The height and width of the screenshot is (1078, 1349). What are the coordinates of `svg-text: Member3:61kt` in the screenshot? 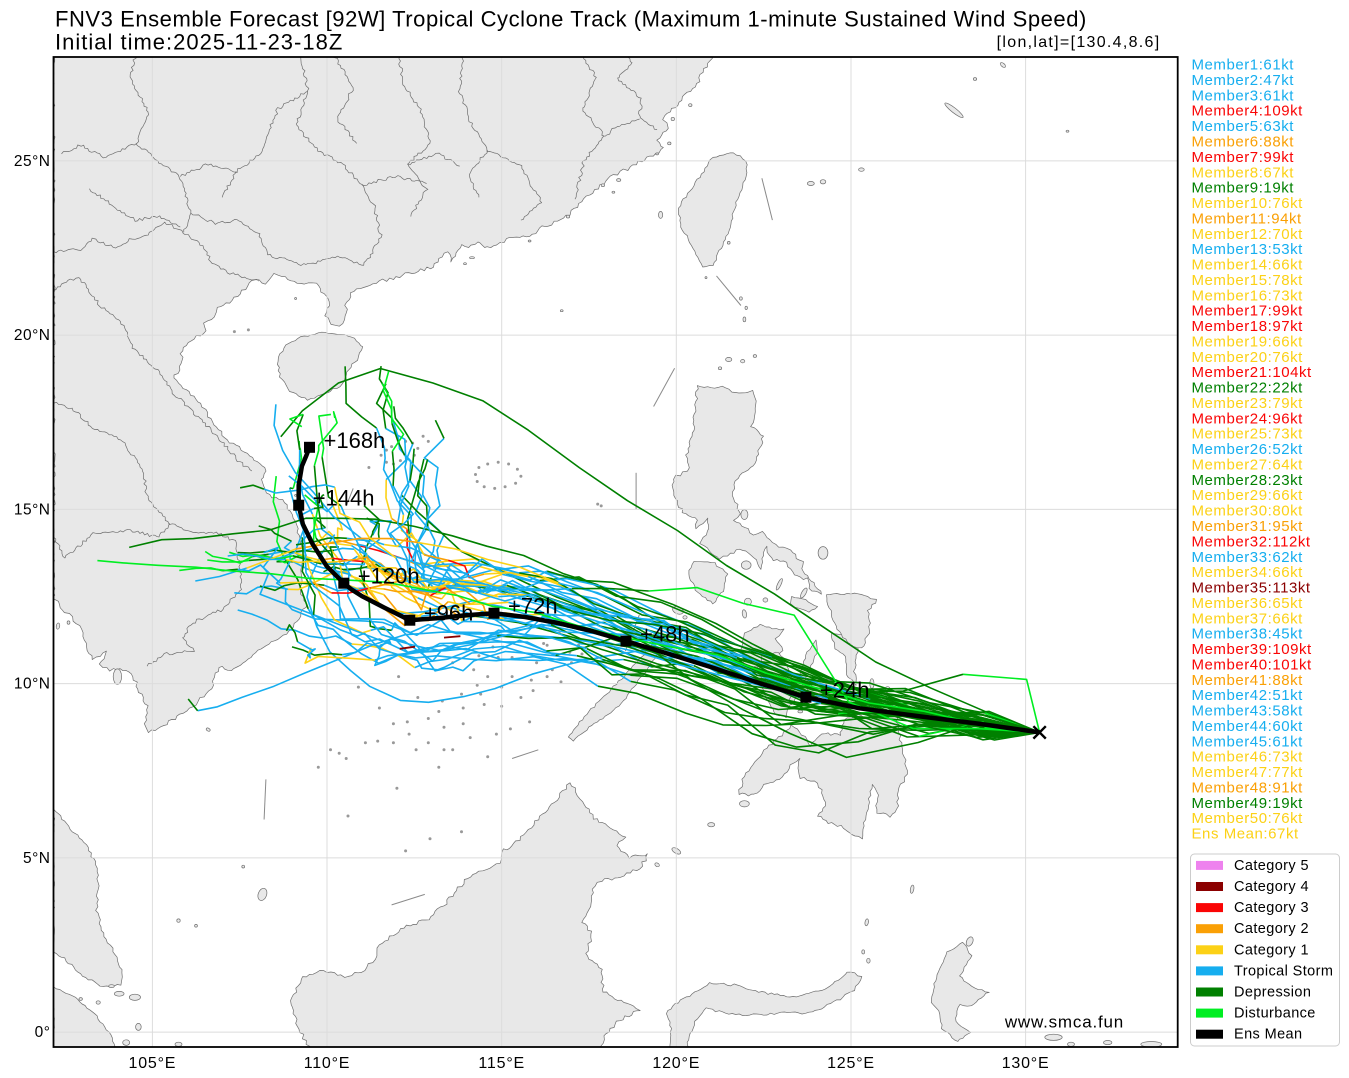 It's located at (1243, 95).